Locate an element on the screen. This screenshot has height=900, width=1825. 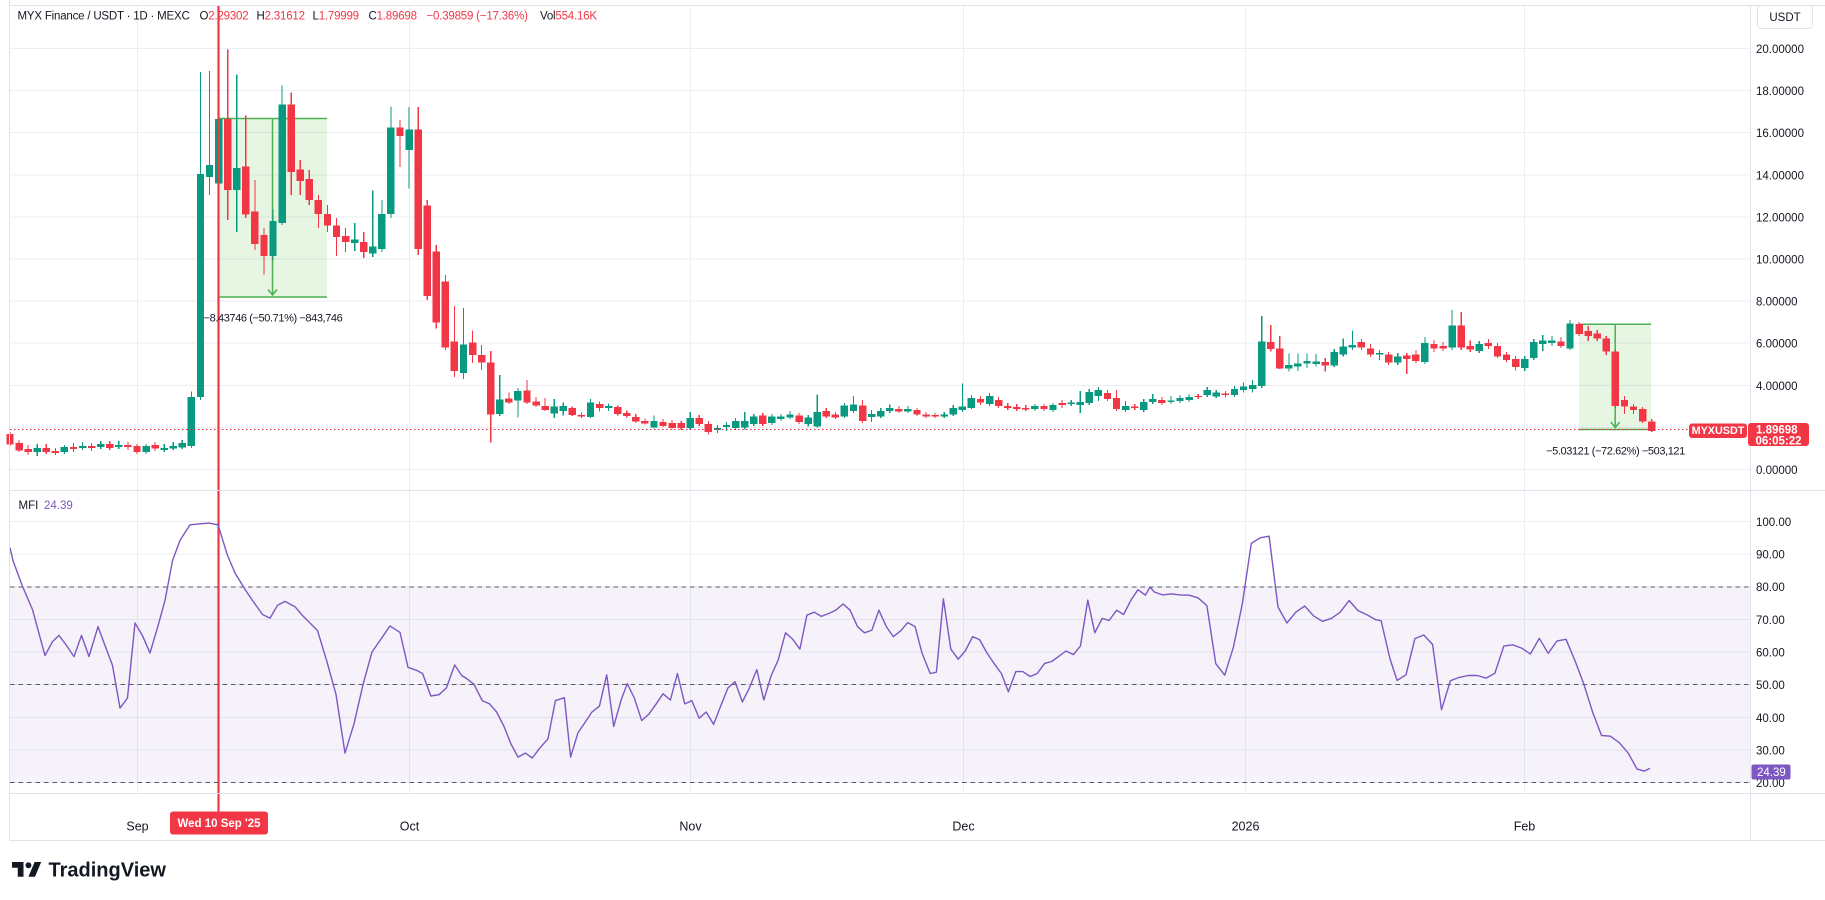
svg-text: MYXUSDT is located at coordinates (1718, 431).